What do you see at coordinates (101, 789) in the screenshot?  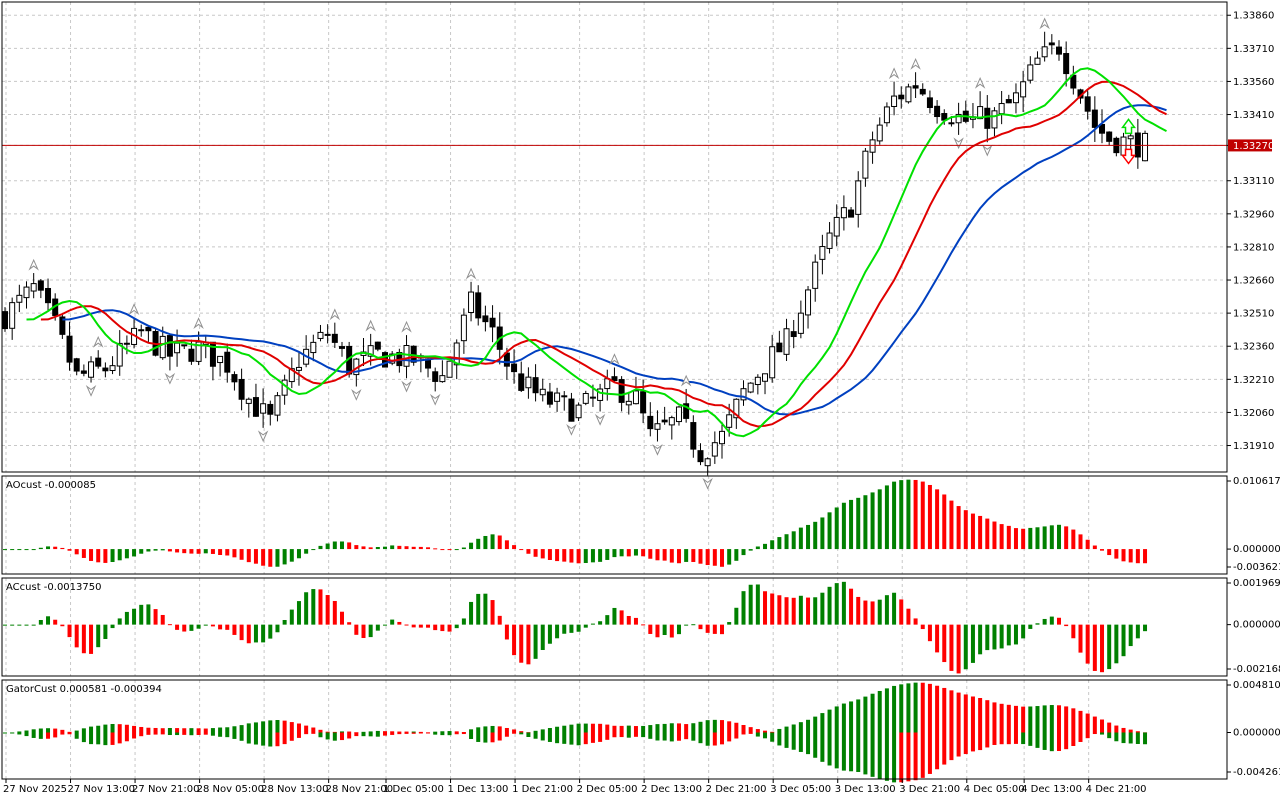 I see `x-tick-label: 27 Nov 13:00` at bounding box center [101, 789].